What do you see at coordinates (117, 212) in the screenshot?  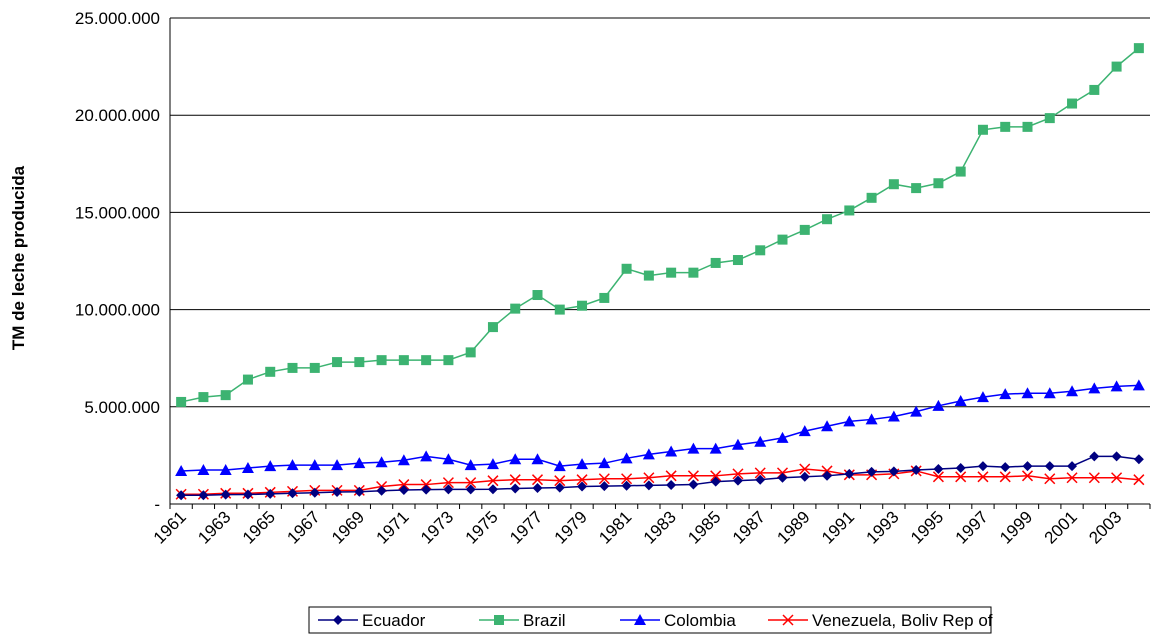 I see `y-tick-label: 15.000.000` at bounding box center [117, 212].